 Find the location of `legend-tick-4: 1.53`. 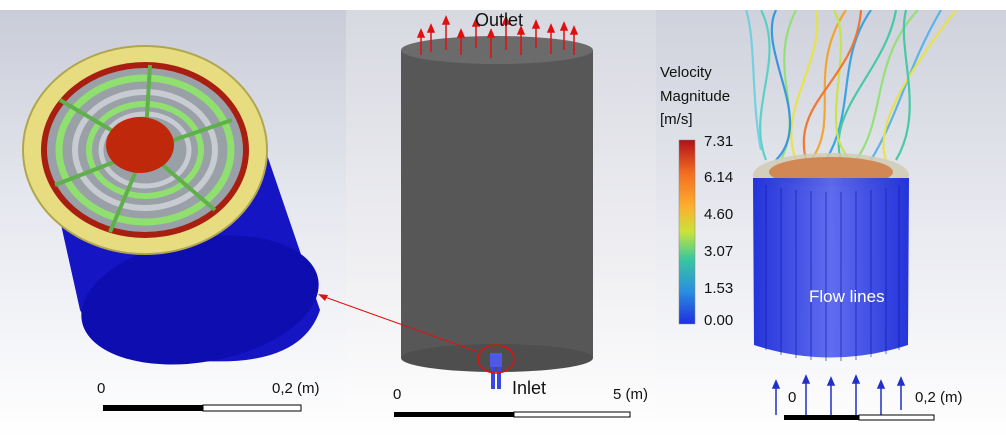

legend-tick-4: 1.53 is located at coordinates (719, 288).